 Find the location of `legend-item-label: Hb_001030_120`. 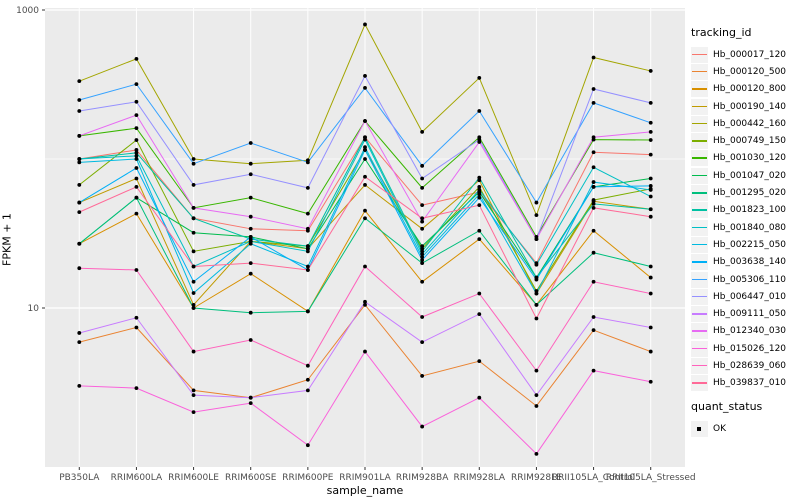

legend-item-label: Hb_001030_120 is located at coordinates (750, 158).